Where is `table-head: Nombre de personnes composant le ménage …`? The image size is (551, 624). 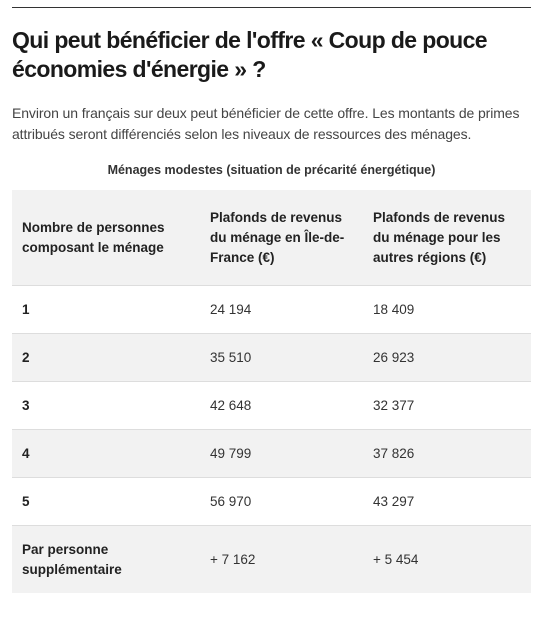 table-head: Nombre de personnes composant le ménage … is located at coordinates (271, 238).